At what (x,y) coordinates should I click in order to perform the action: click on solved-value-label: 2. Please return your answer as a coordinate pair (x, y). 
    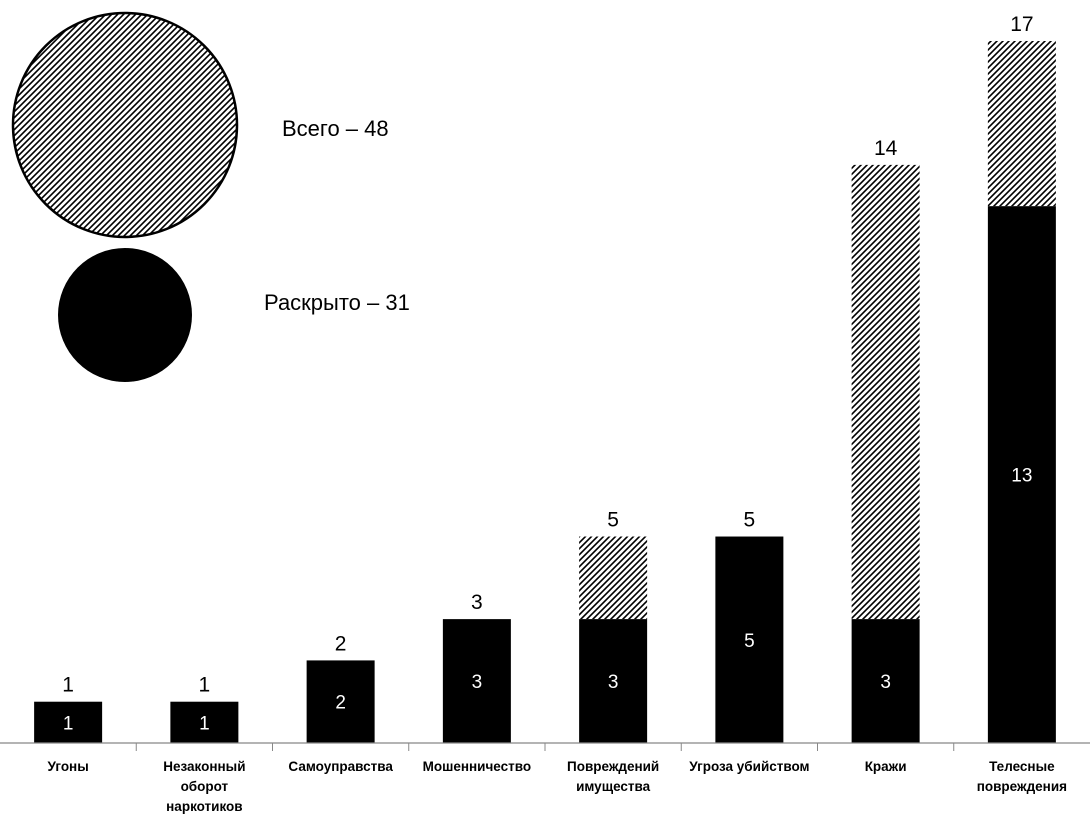
    Looking at the image, I should click on (340, 703).